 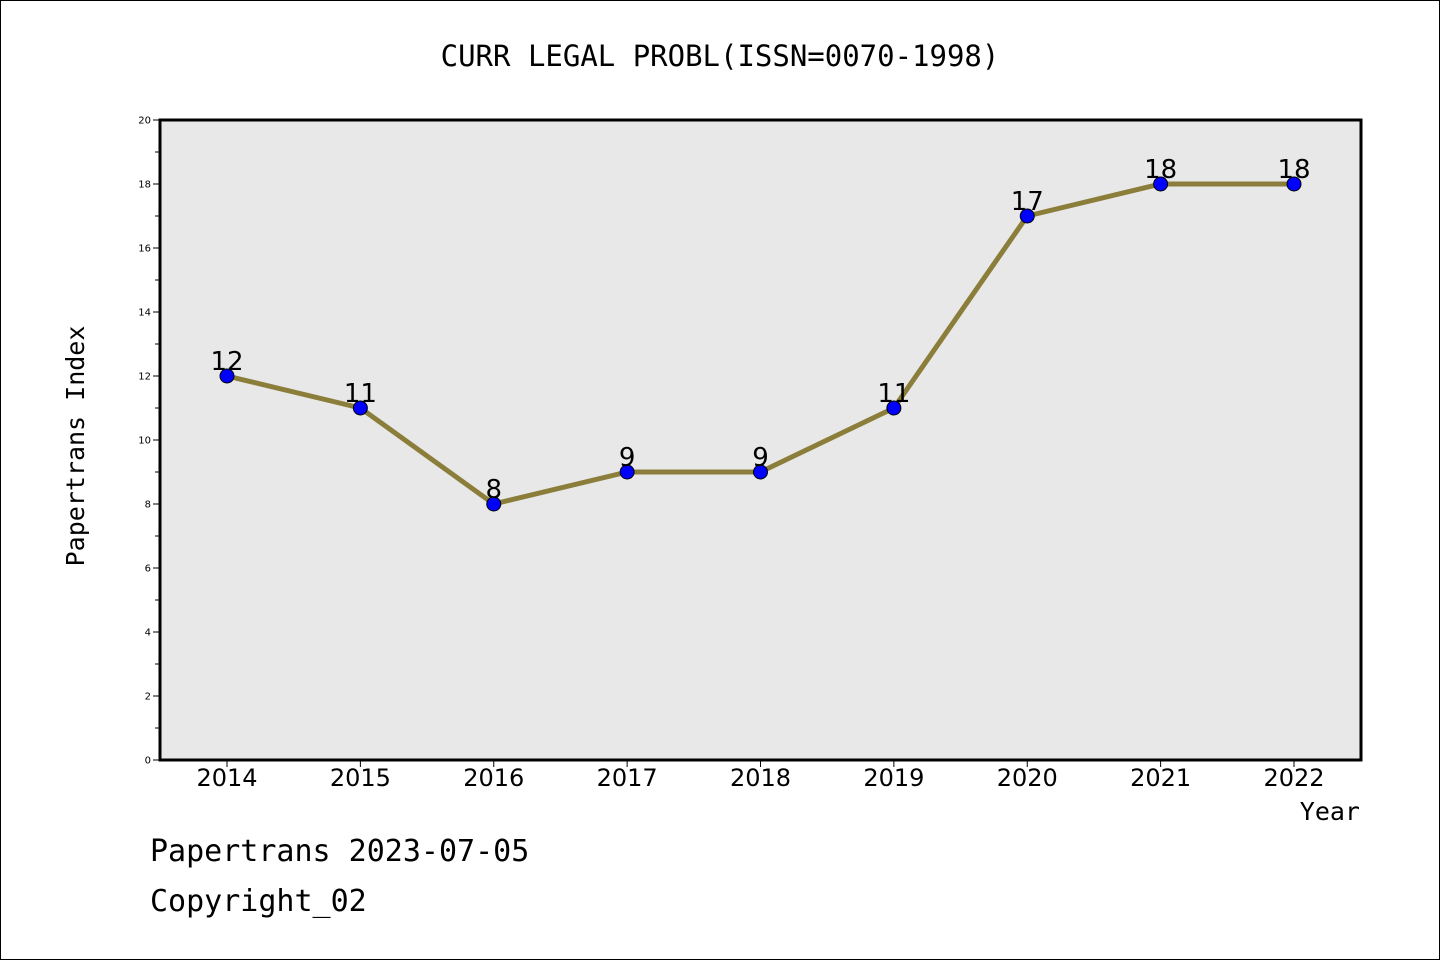 What do you see at coordinates (148, 697) in the screenshot?
I see `y-tick-label: 2` at bounding box center [148, 697].